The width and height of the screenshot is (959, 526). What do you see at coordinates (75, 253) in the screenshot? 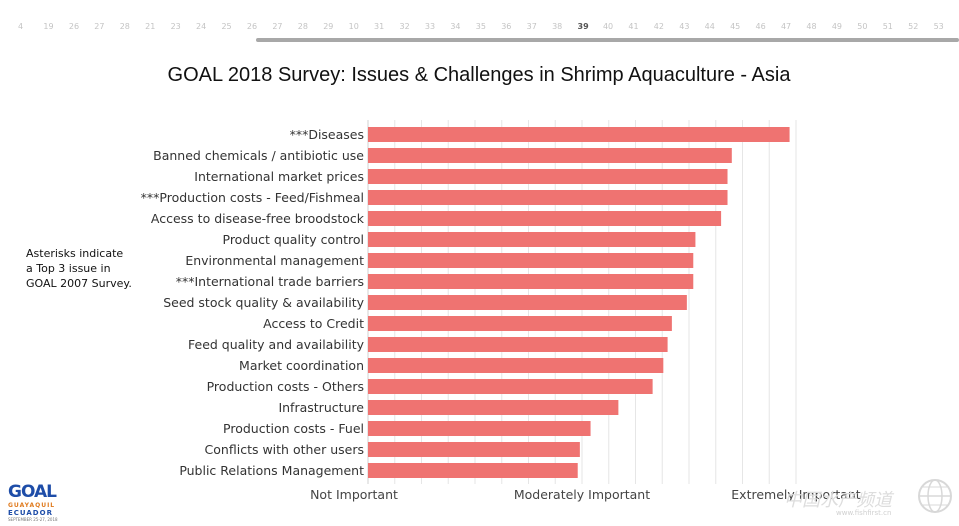
I see `note-line: Asterisks indicate` at bounding box center [75, 253].